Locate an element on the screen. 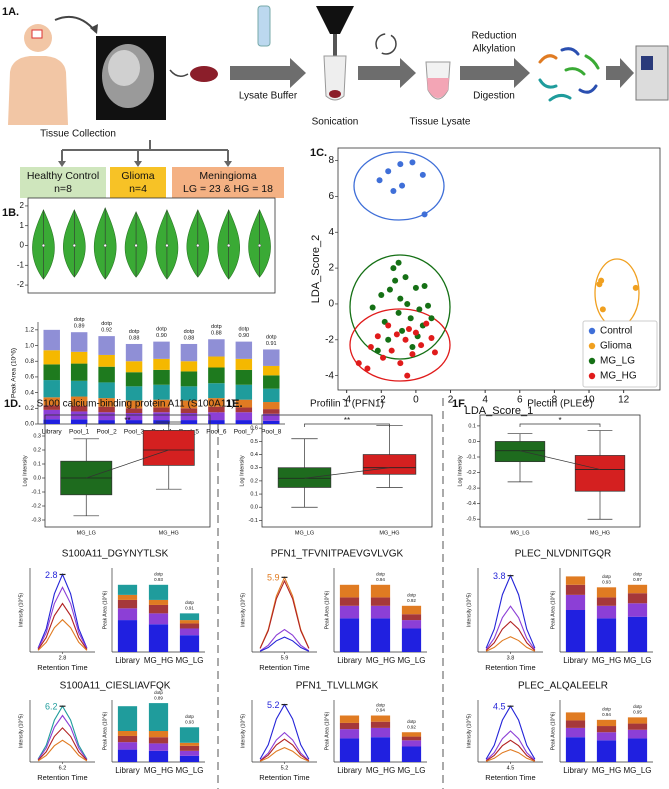  x-axis-label: Retention Time is located at coordinates (284, 777).